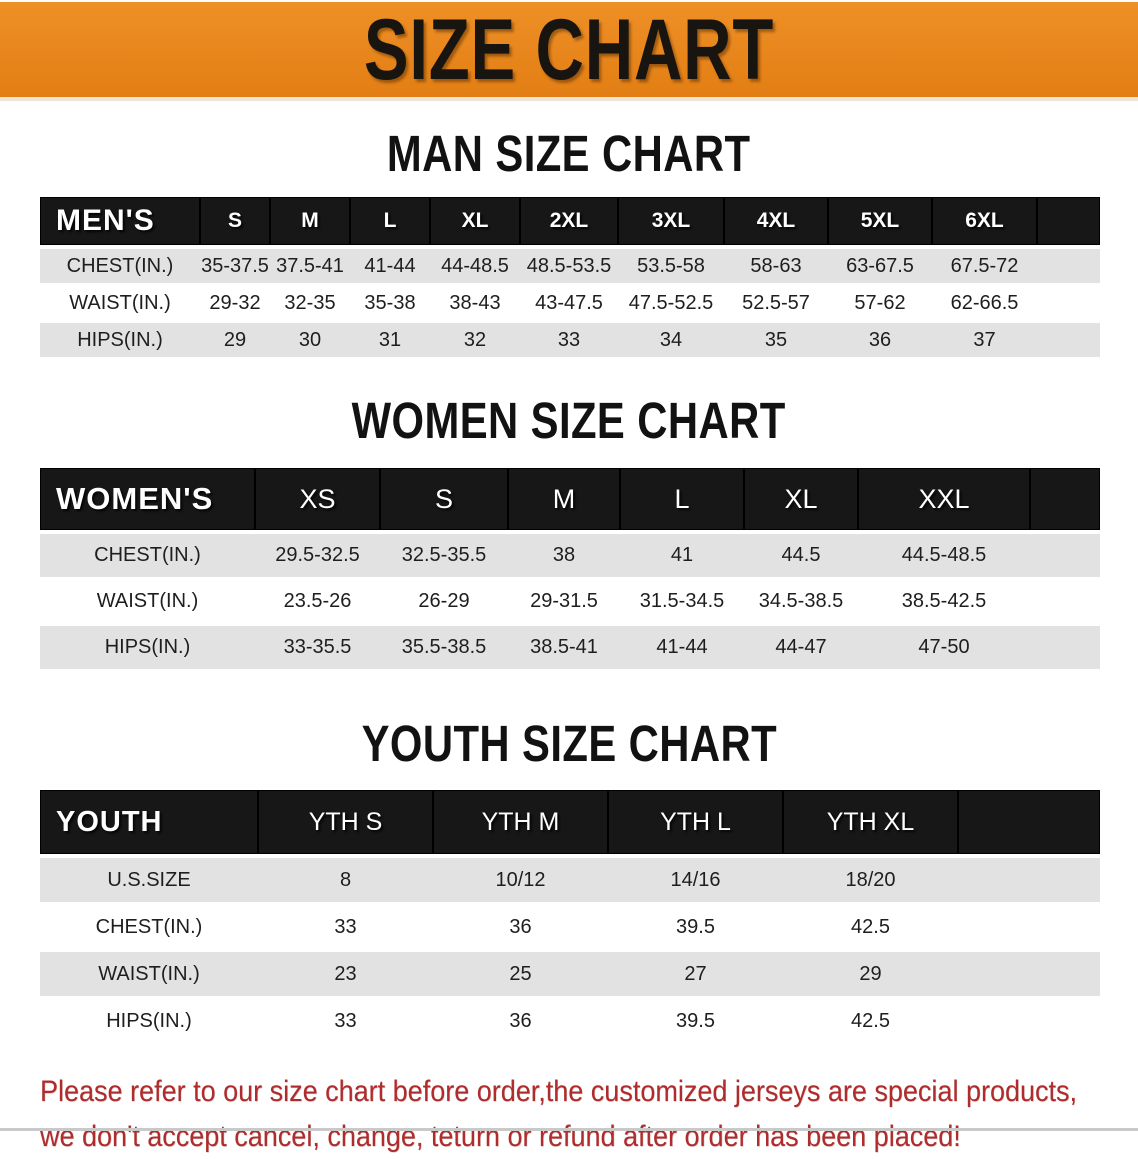 Image resolution: width=1138 pixels, height=1159 pixels. I want to click on table-title: WOMEN'S, so click(147, 501).